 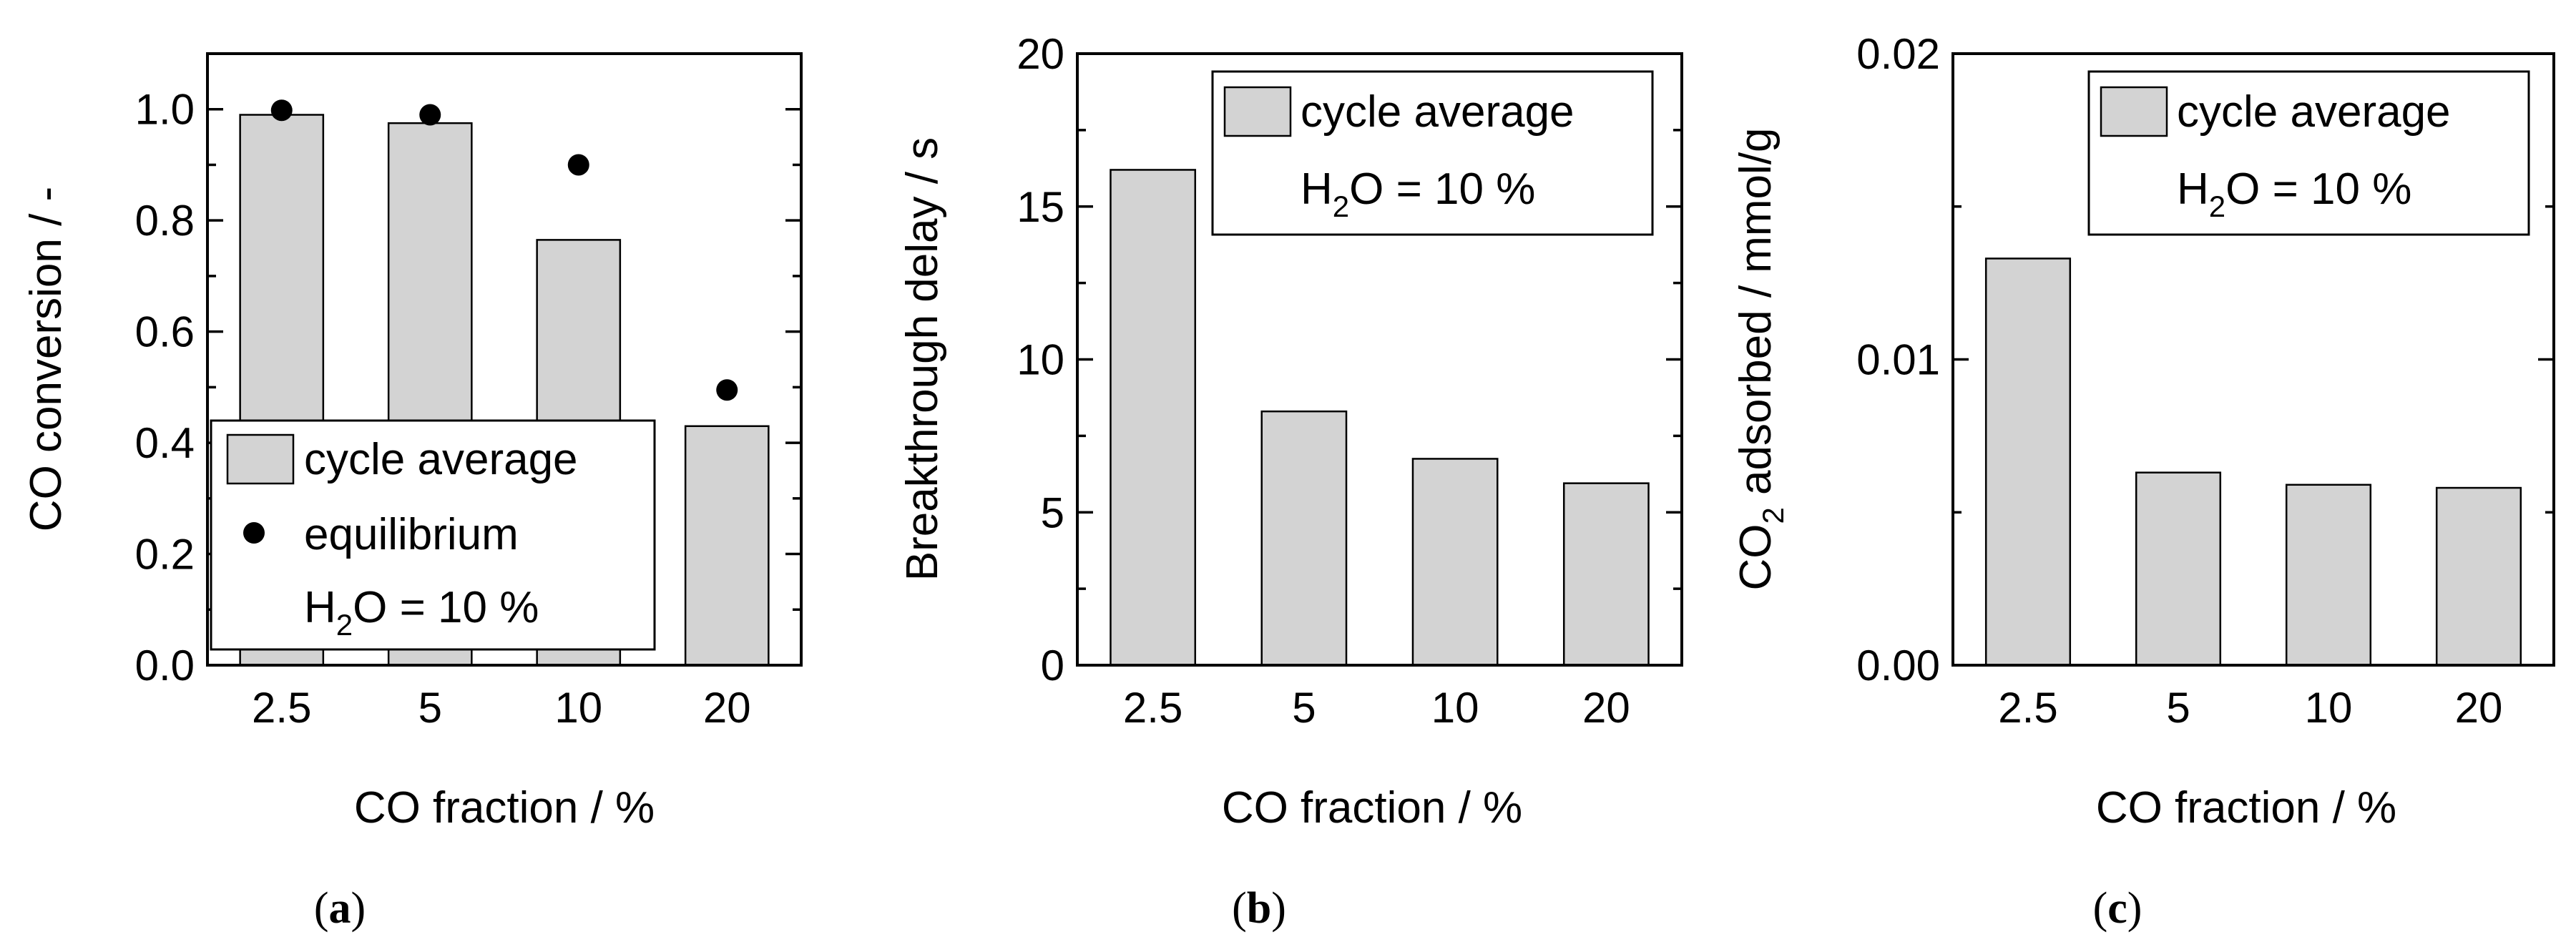 I want to click on x-axis-title-b: CO fraction / %, so click(x=1372, y=808).